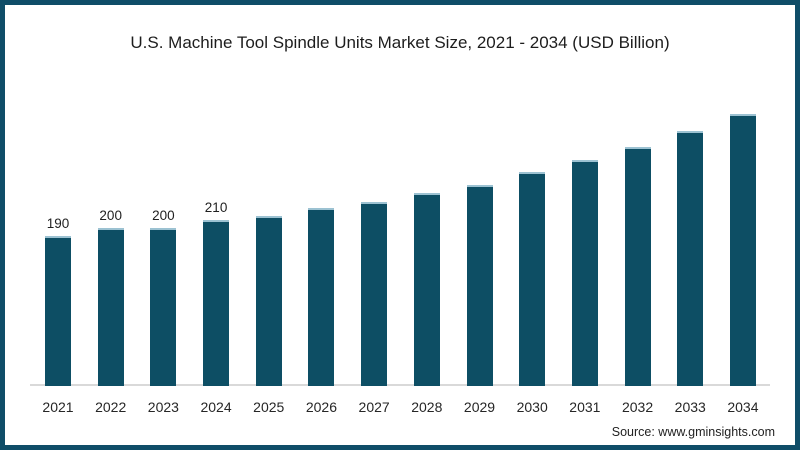  I want to click on x-tick-label: 2027, so click(374, 407).